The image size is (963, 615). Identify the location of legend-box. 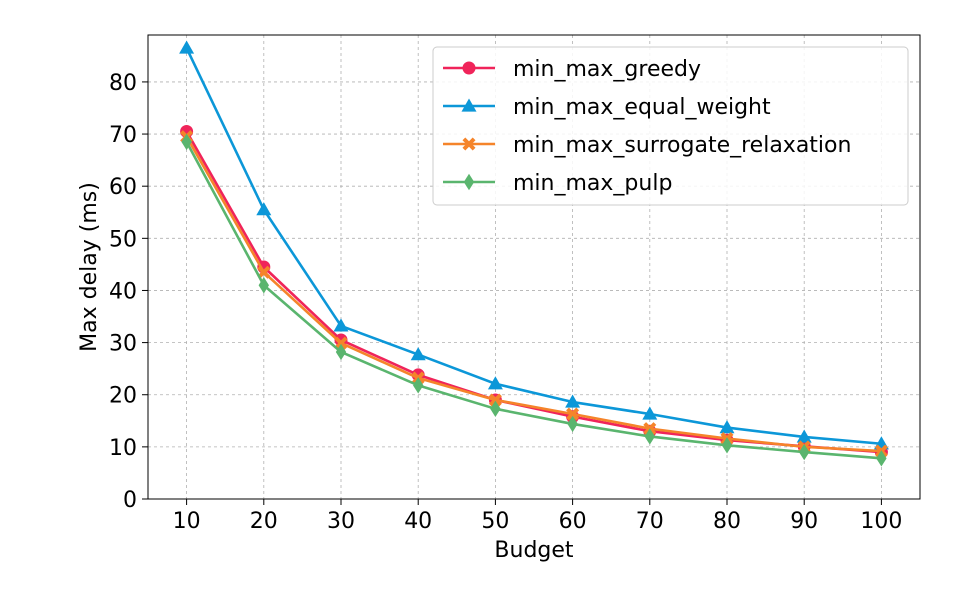
(670, 126).